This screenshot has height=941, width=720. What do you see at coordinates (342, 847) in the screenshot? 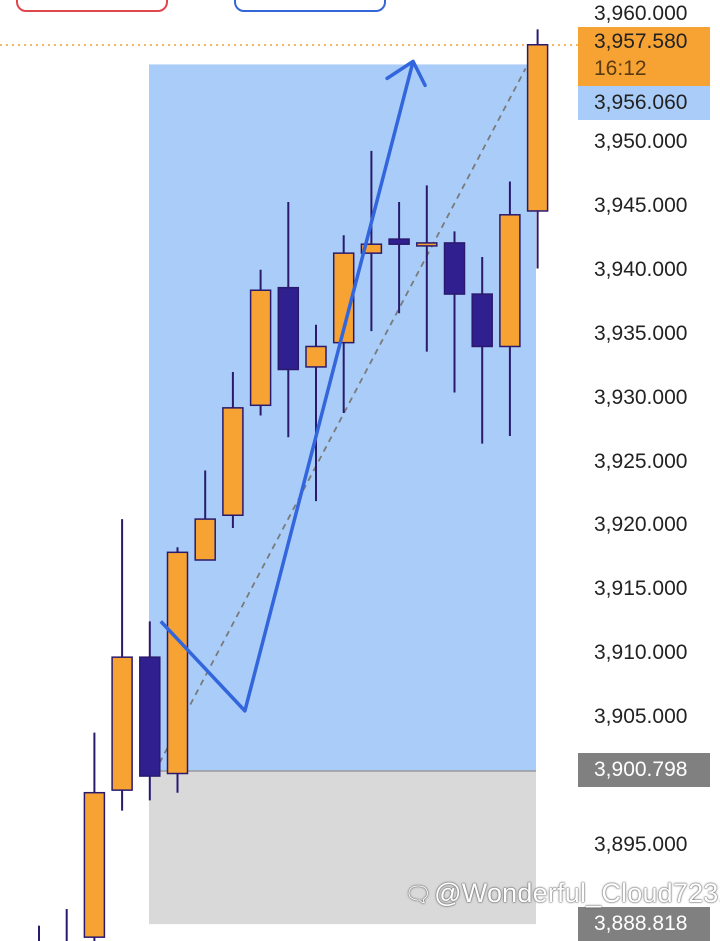
I see `loss-zone` at bounding box center [342, 847].